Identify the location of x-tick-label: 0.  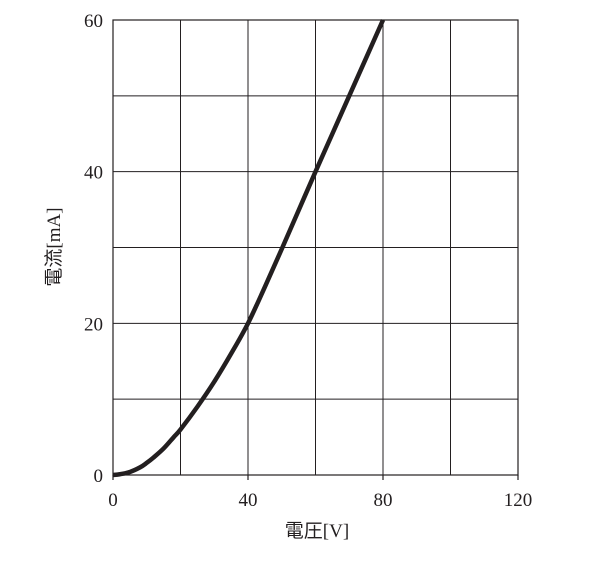
(113, 500).